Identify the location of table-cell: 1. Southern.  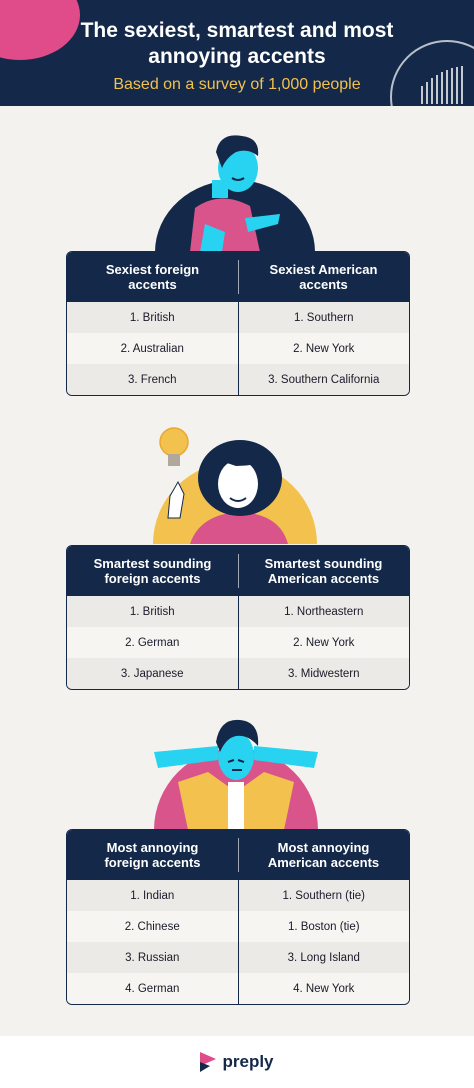
(324, 317).